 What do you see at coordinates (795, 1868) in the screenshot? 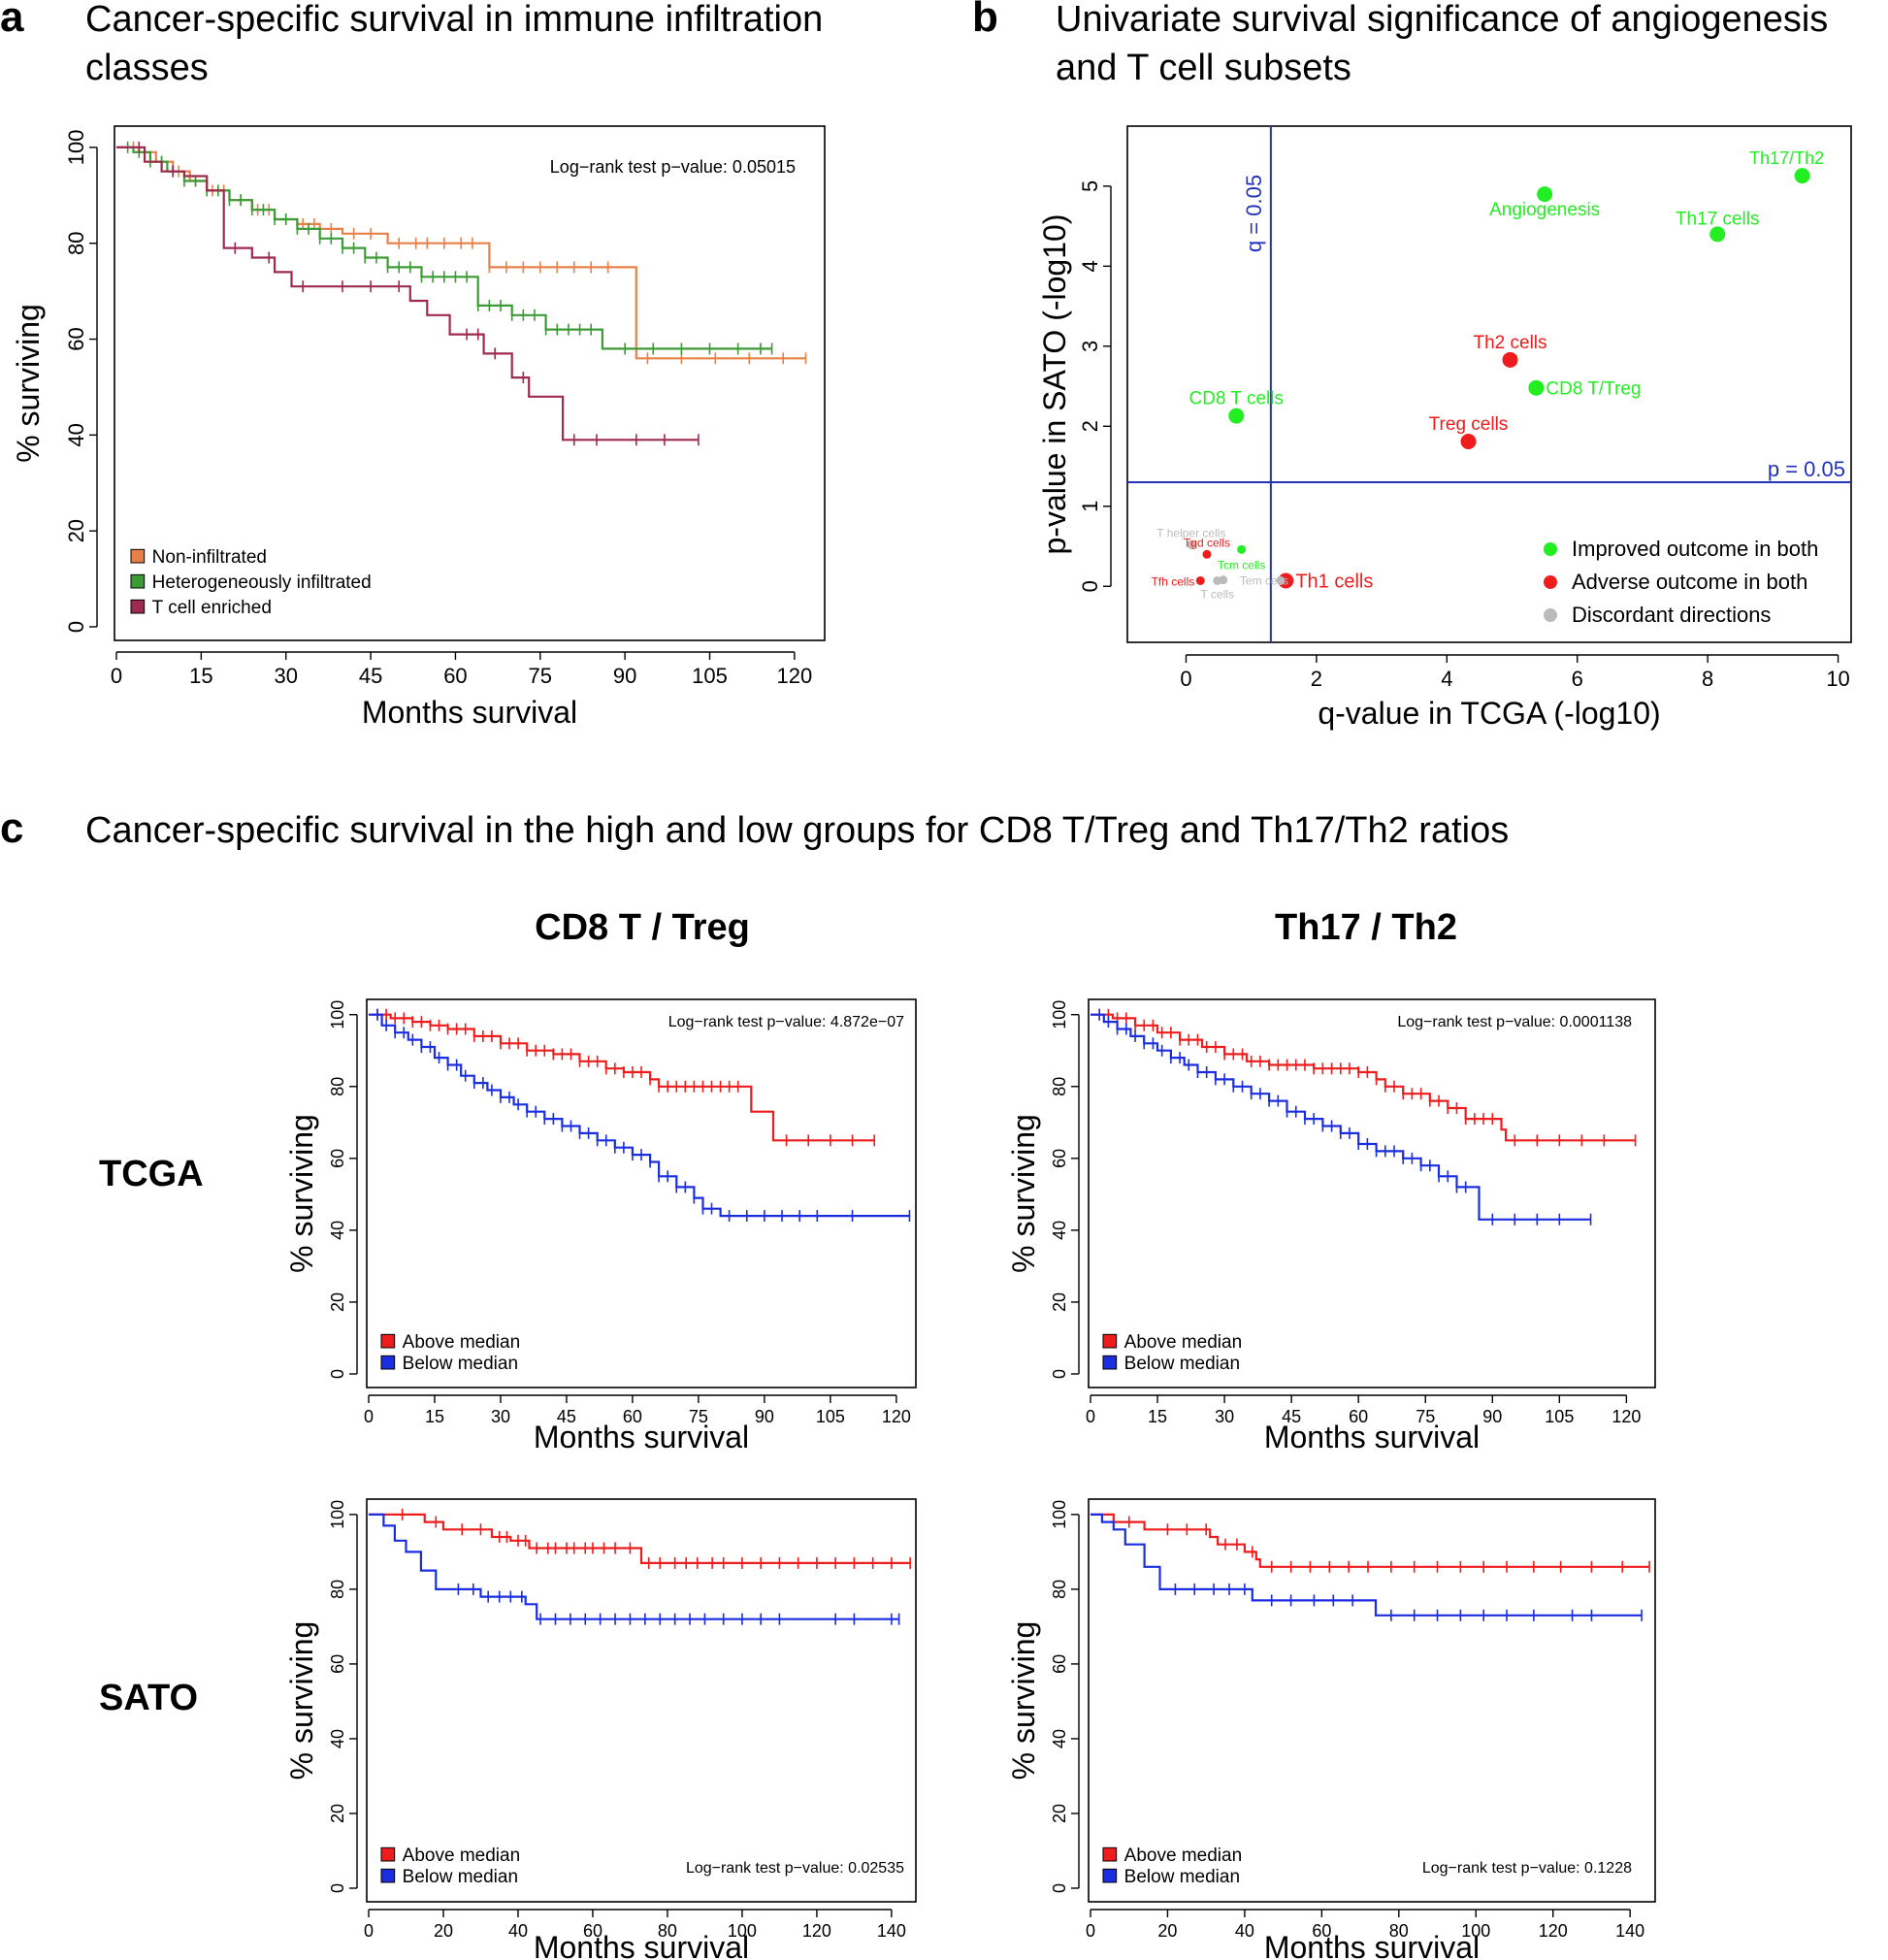
I see `logrank-annotation: Log−rank test p−value: 0.02535` at bounding box center [795, 1868].